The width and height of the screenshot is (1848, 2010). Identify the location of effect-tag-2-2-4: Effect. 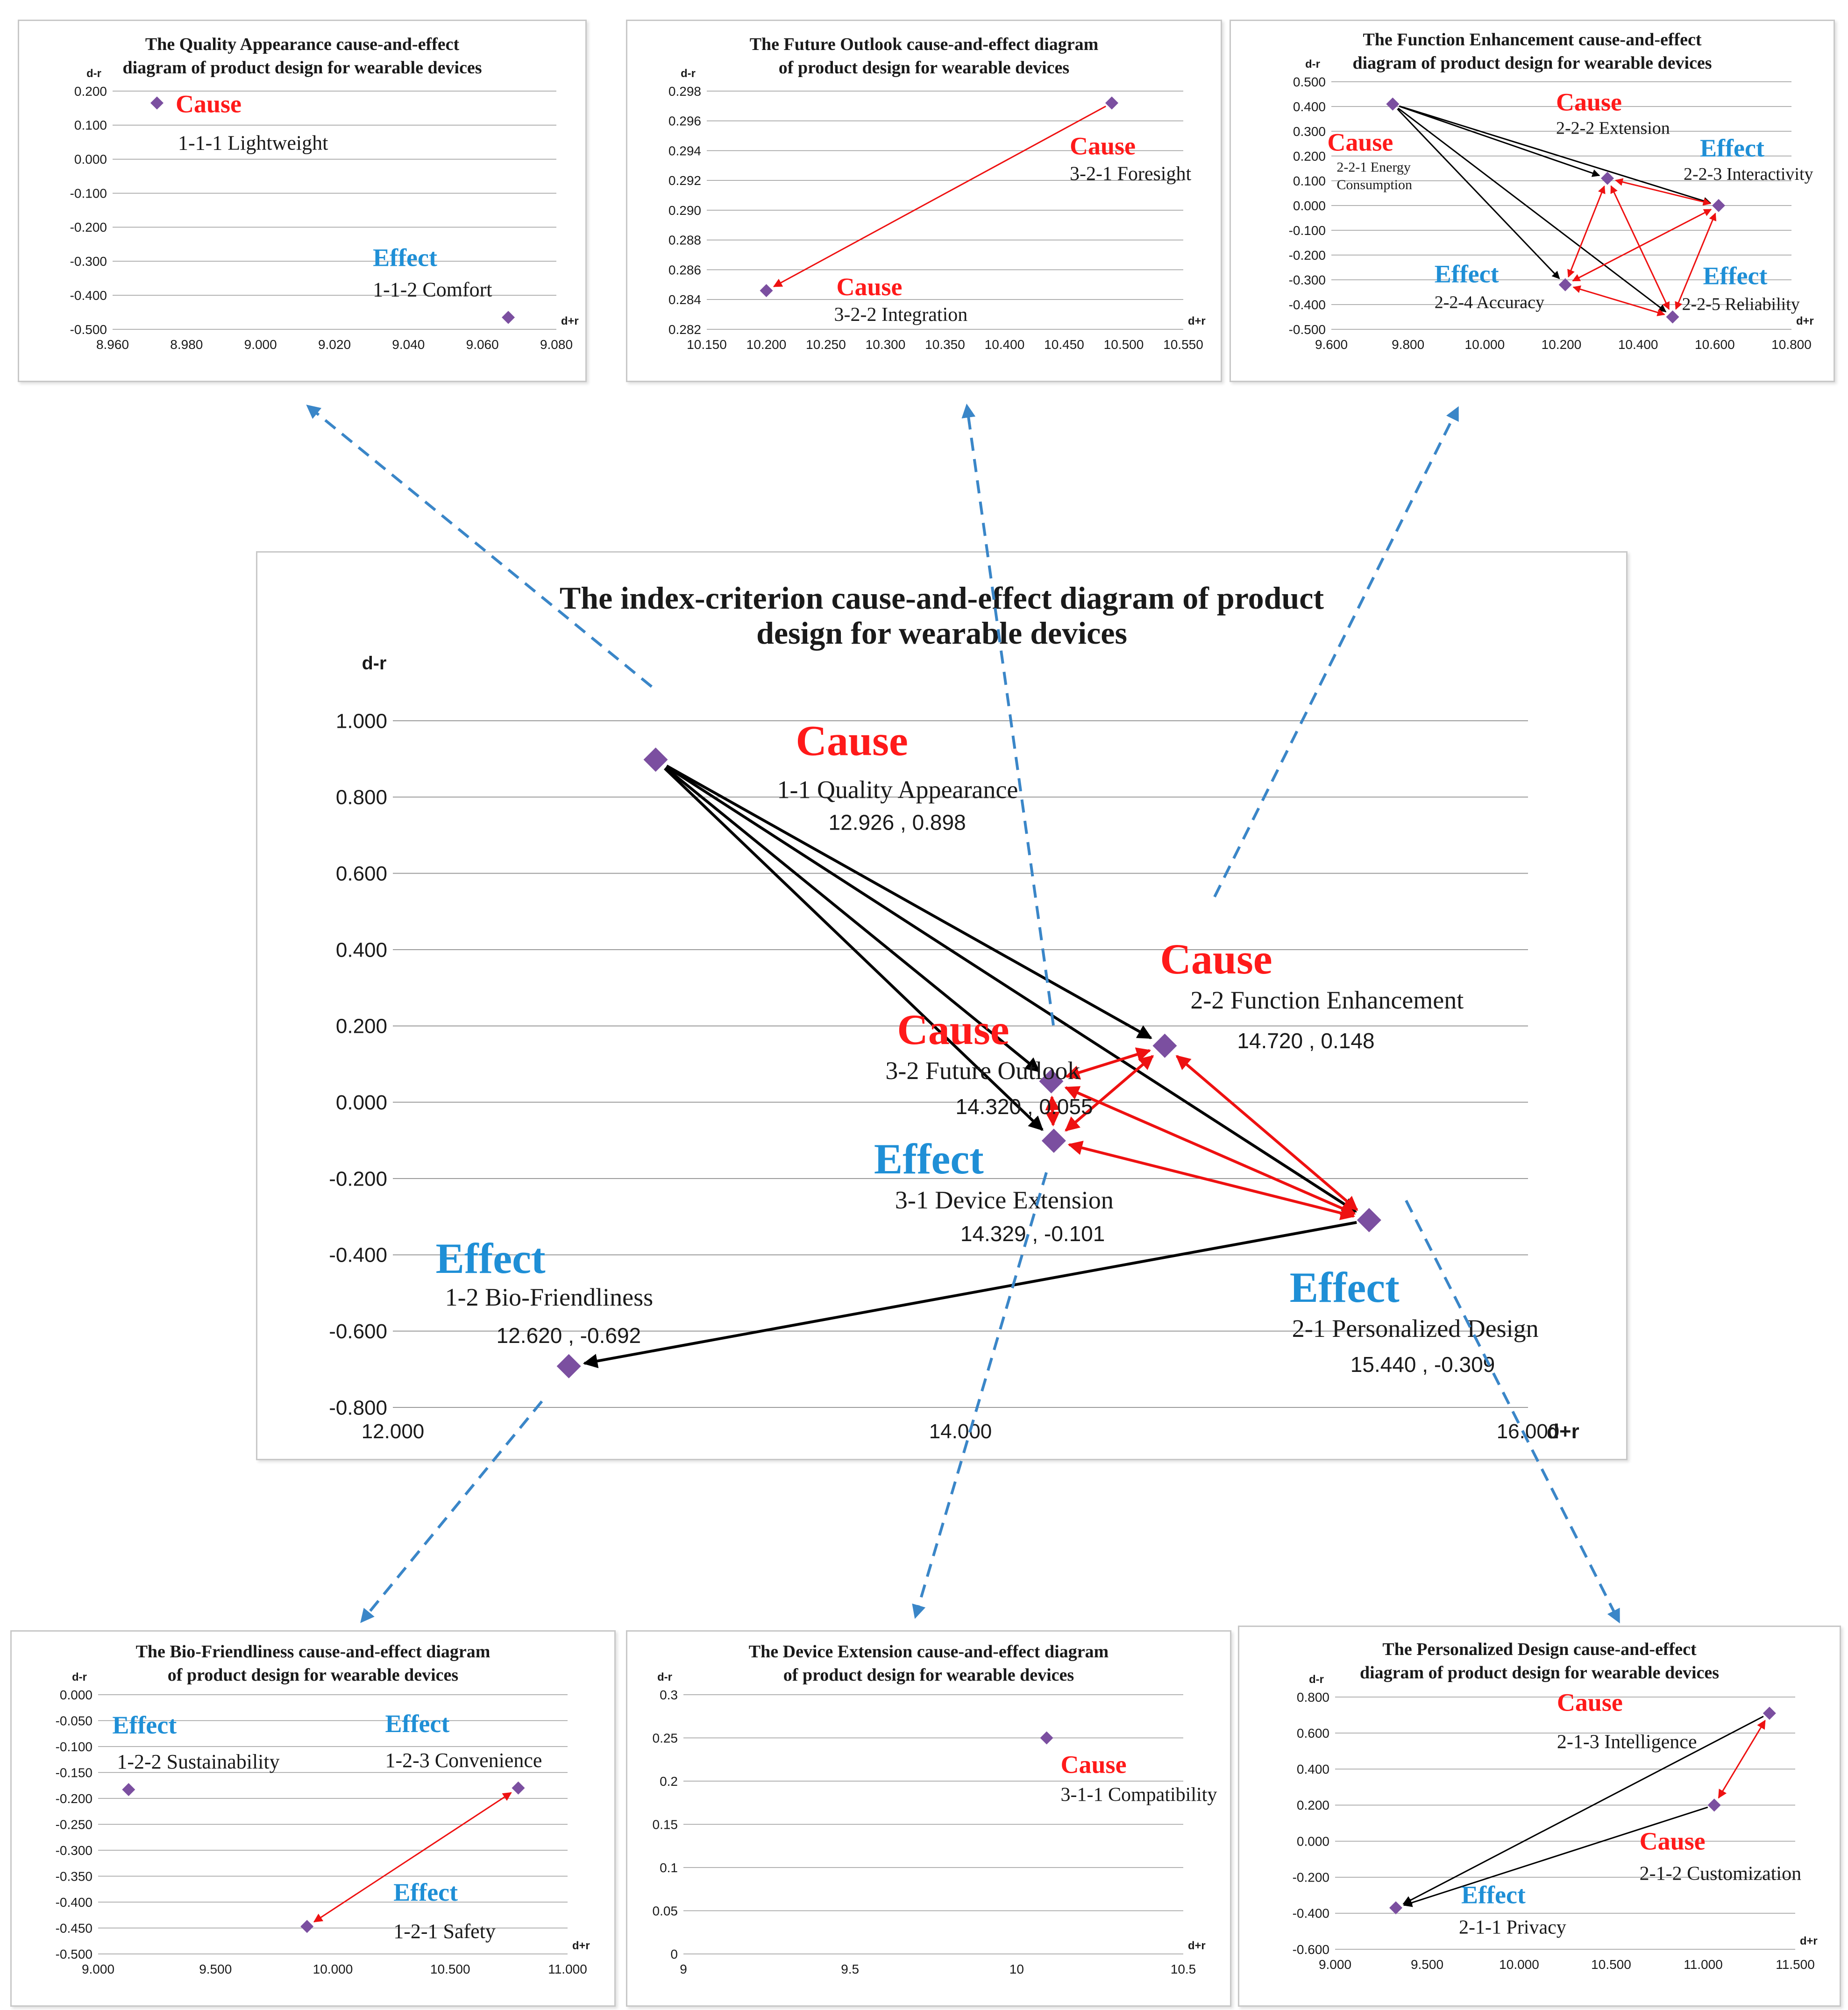
(1467, 274).